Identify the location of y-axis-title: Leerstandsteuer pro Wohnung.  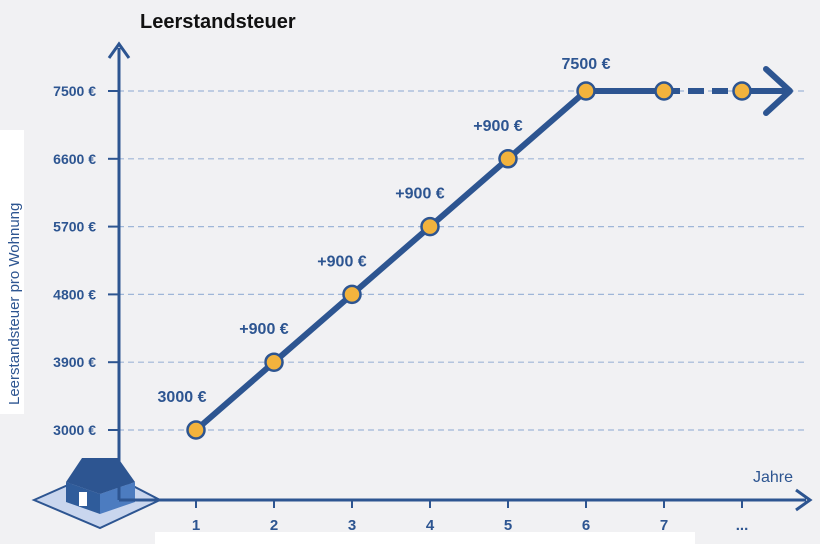
(14, 304).